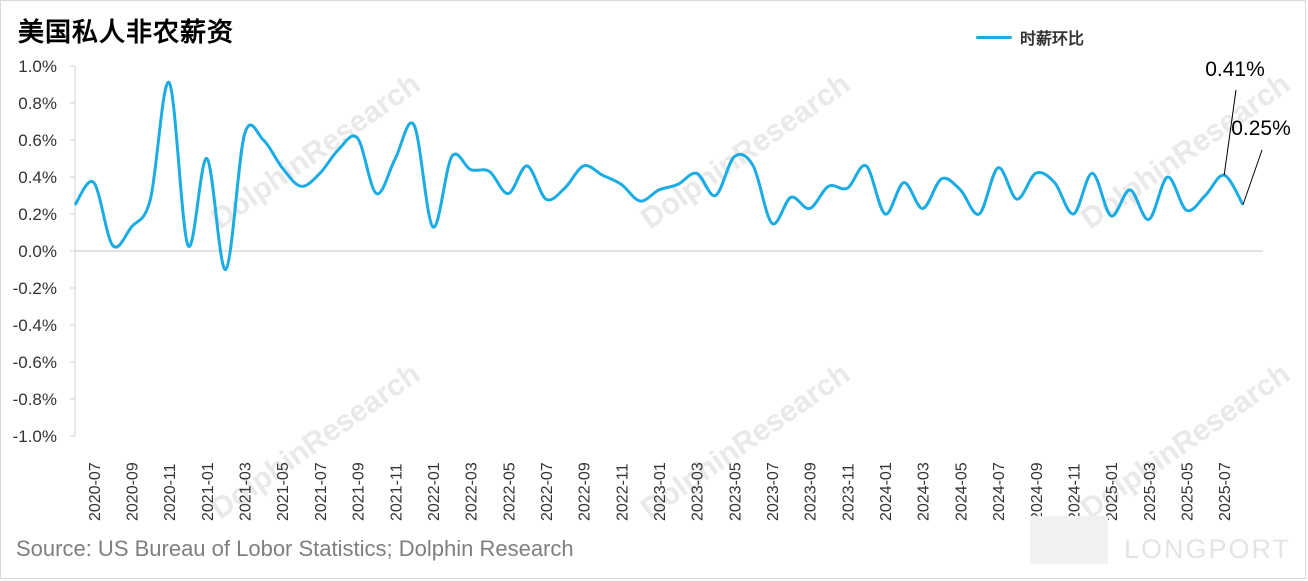  What do you see at coordinates (1261, 128) in the screenshot?
I see `annotation-label: 0.25%` at bounding box center [1261, 128].